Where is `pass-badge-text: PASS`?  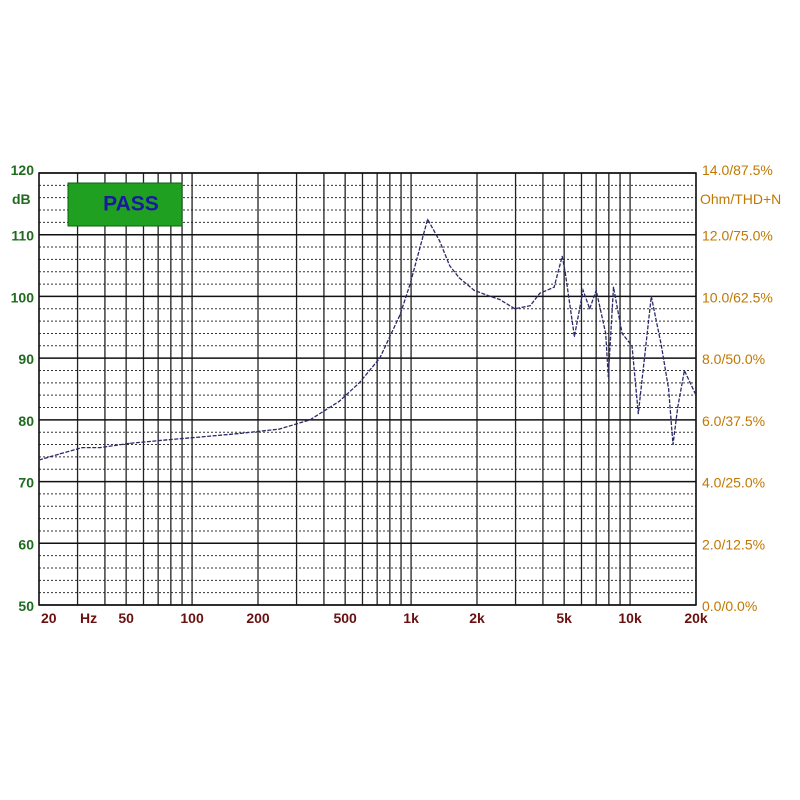
pass-badge-text: PASS is located at coordinates (131, 204).